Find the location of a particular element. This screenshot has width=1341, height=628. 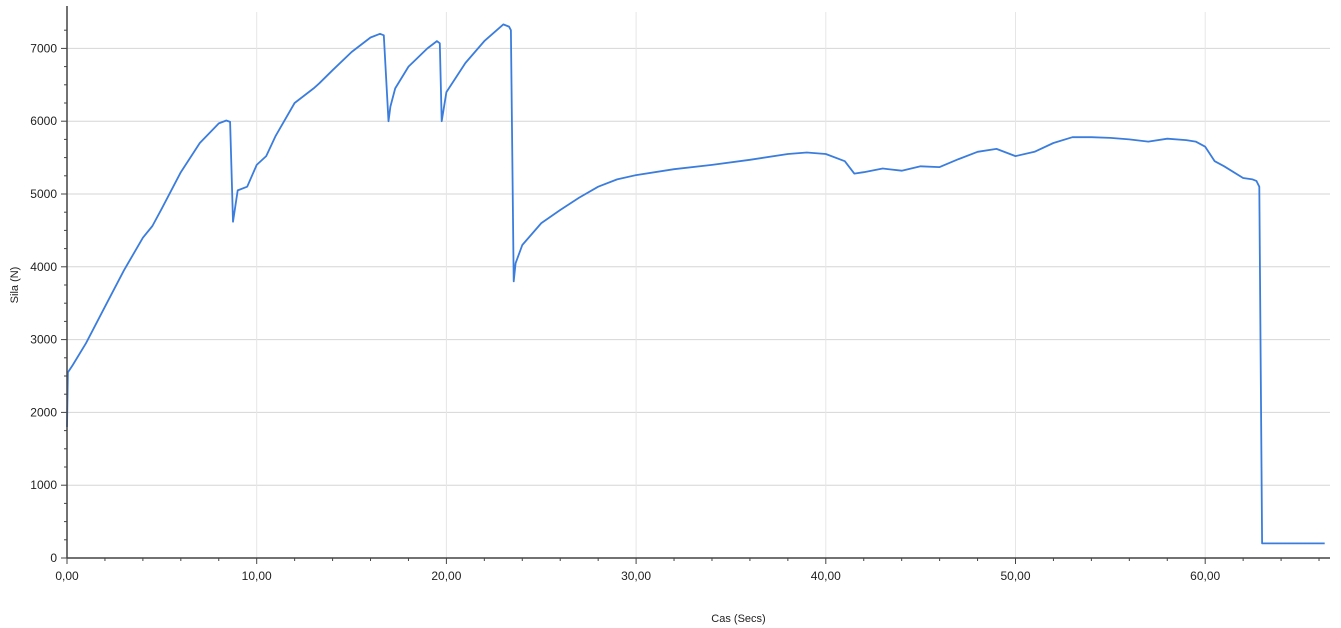

x-axis-title: Cas (Secs) is located at coordinates (738, 619).